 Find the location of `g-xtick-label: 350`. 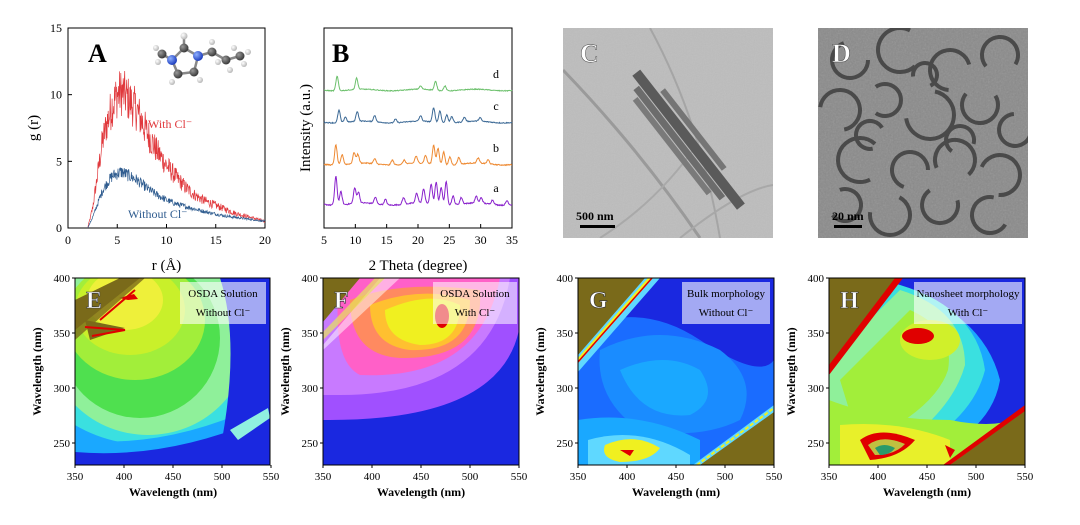

g-xtick-label: 350 is located at coordinates (578, 477).